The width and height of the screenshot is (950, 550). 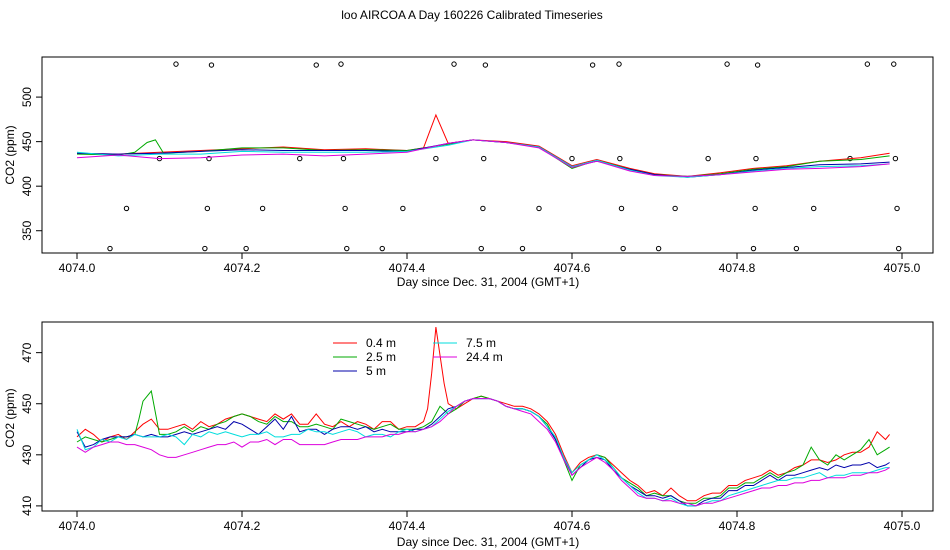 I want to click on top-y-tick-label: 450, so click(x=27, y=141).